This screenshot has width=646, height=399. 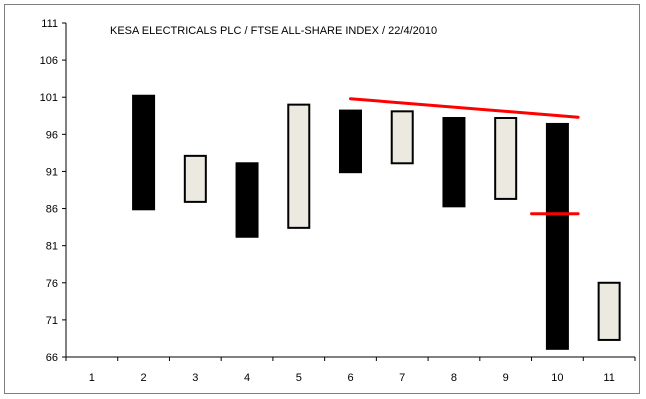 I want to click on x-tick-label: 1, so click(x=92, y=378).